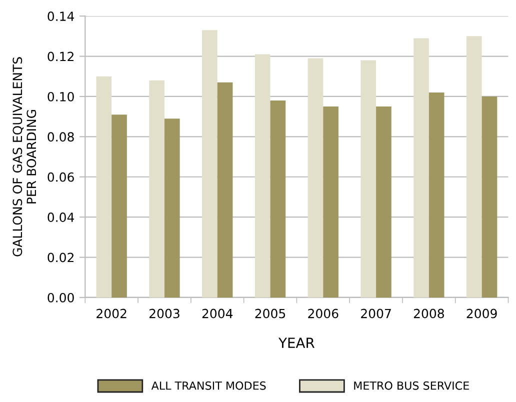  Describe the element at coordinates (323, 313) in the screenshot. I see `x-tick-label: 2006` at that location.